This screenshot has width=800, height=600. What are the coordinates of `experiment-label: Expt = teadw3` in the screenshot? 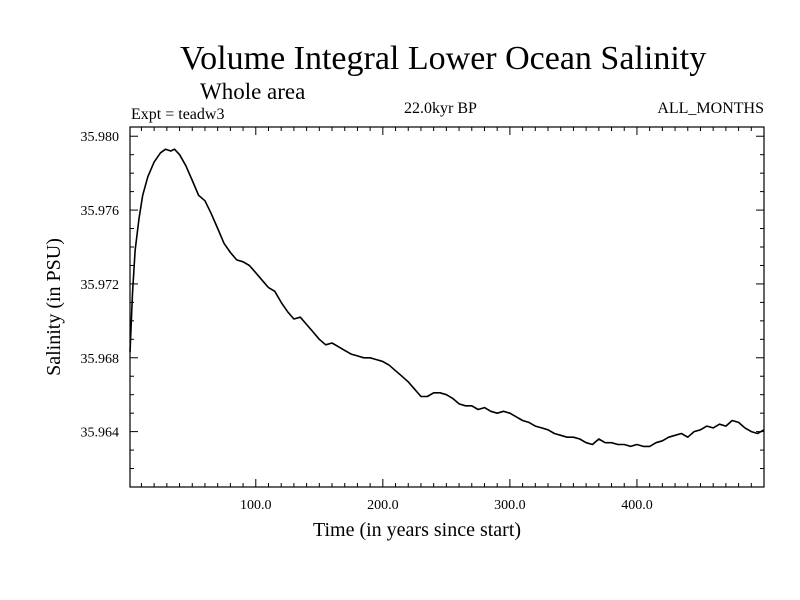 It's located at (178, 114).